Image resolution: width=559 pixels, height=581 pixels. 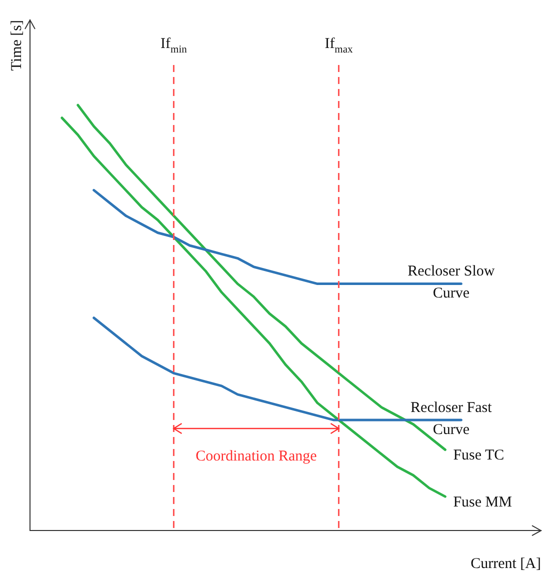 What do you see at coordinates (16, 45) in the screenshot?
I see `y-axis-title: Time [s]` at bounding box center [16, 45].